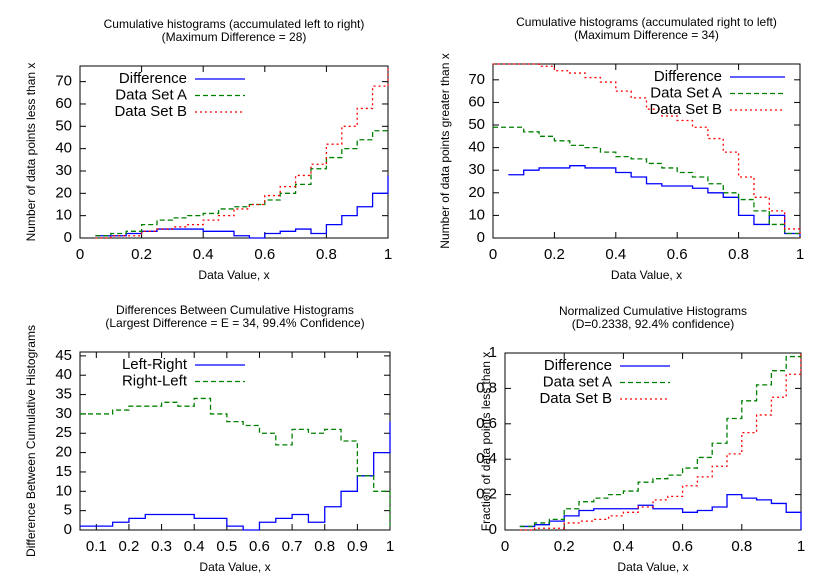  Describe the element at coordinates (577, 381) in the screenshot. I see `legend-label: Data set A` at that location.